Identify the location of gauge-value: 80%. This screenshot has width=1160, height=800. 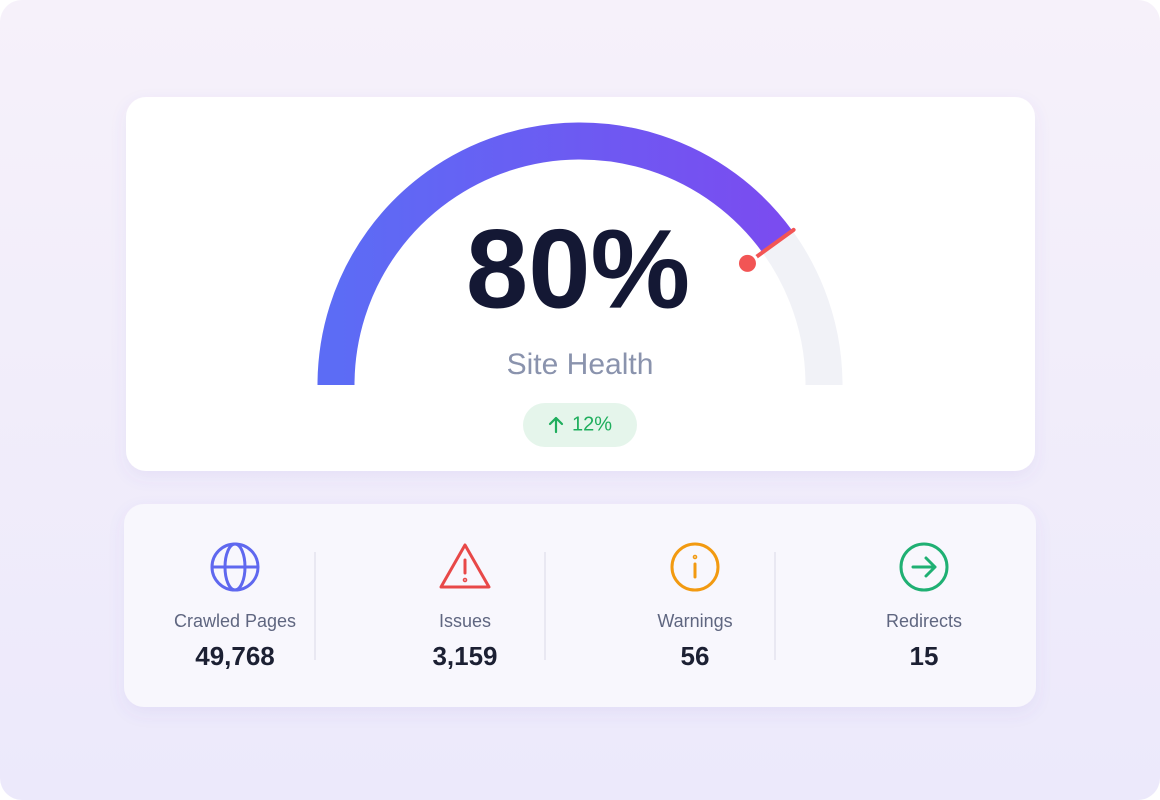
(578, 269).